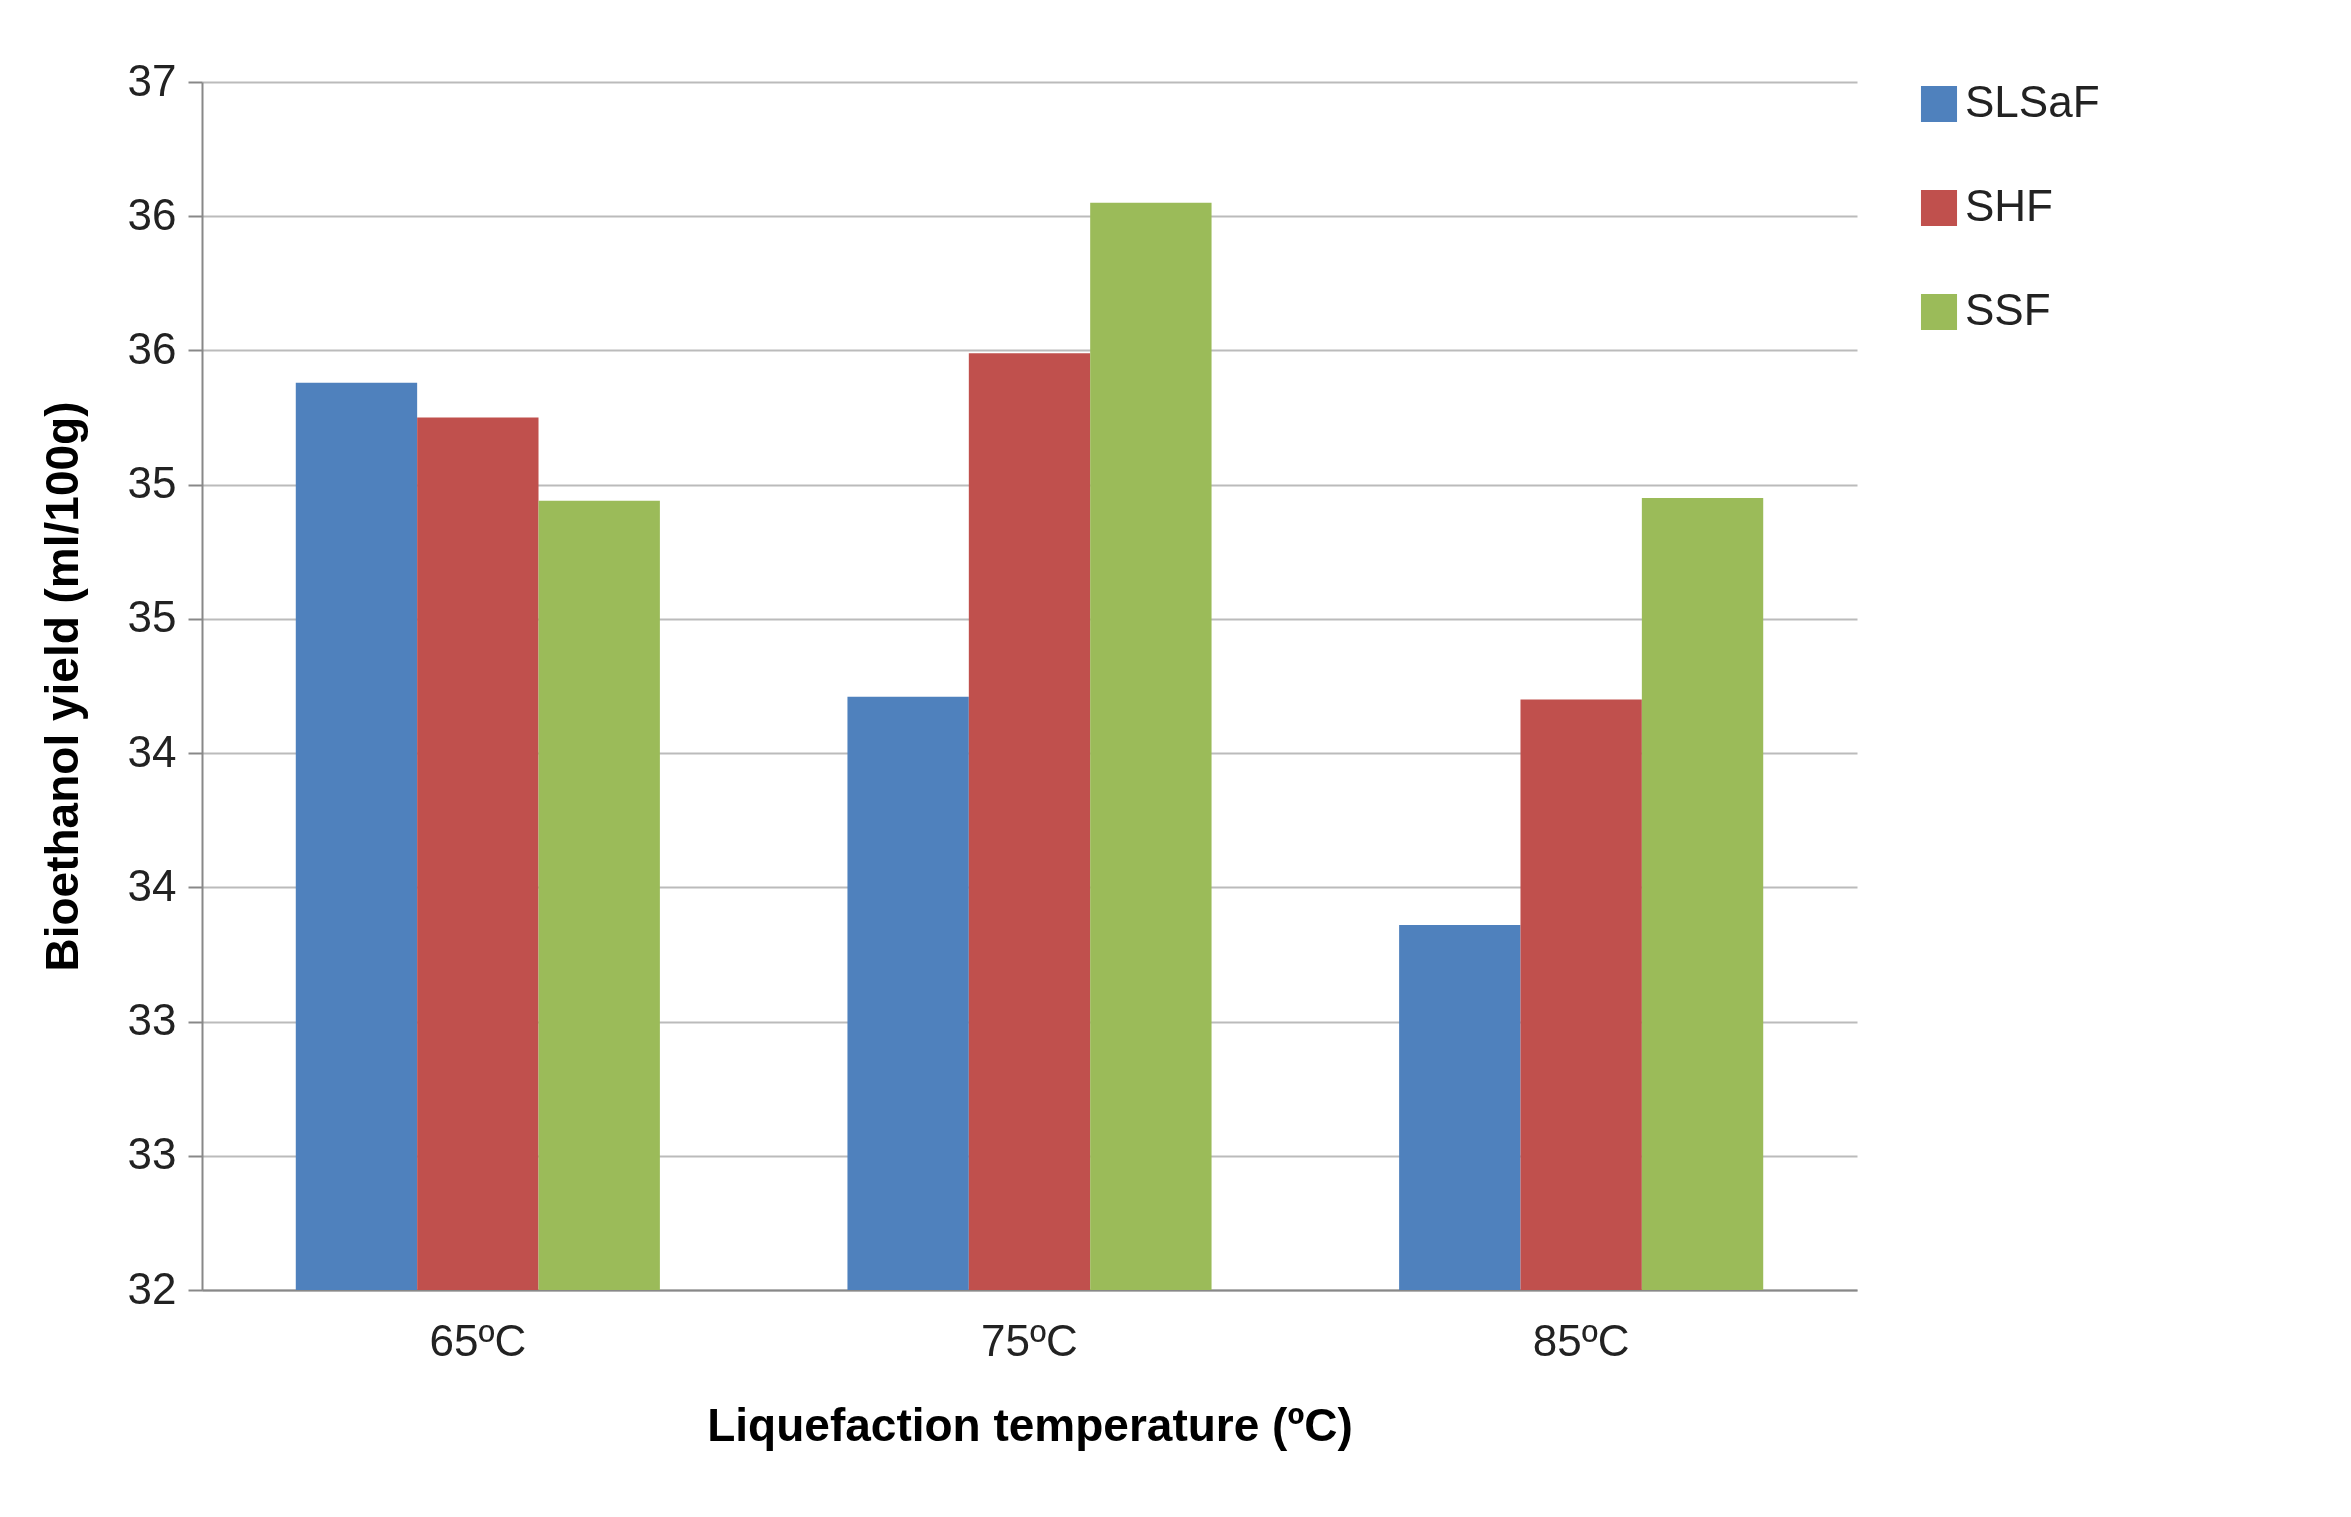  Describe the element at coordinates (152, 80) in the screenshot. I see `y-tick-label: 37` at that location.